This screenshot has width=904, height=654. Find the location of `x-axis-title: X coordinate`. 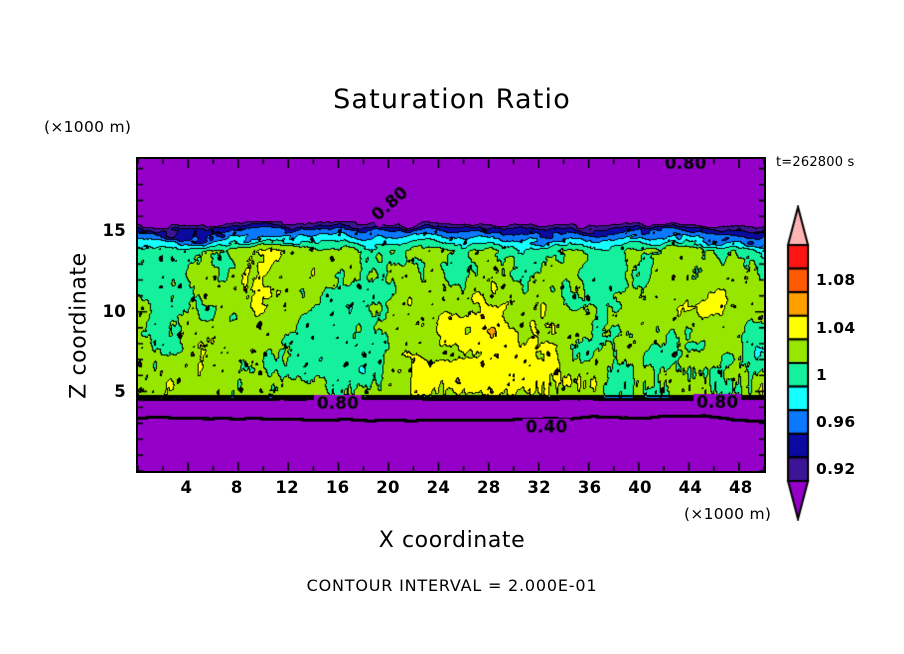

x-axis-title: X coordinate is located at coordinates (452, 540).